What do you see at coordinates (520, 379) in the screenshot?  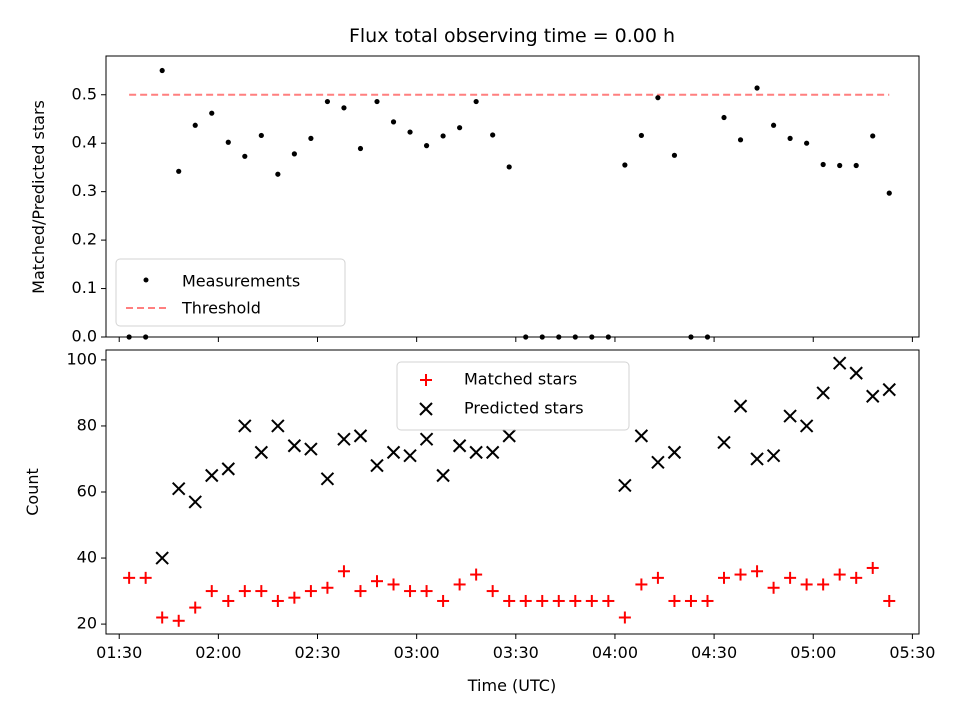 I see `legend-matched-label: Matched stars` at bounding box center [520, 379].